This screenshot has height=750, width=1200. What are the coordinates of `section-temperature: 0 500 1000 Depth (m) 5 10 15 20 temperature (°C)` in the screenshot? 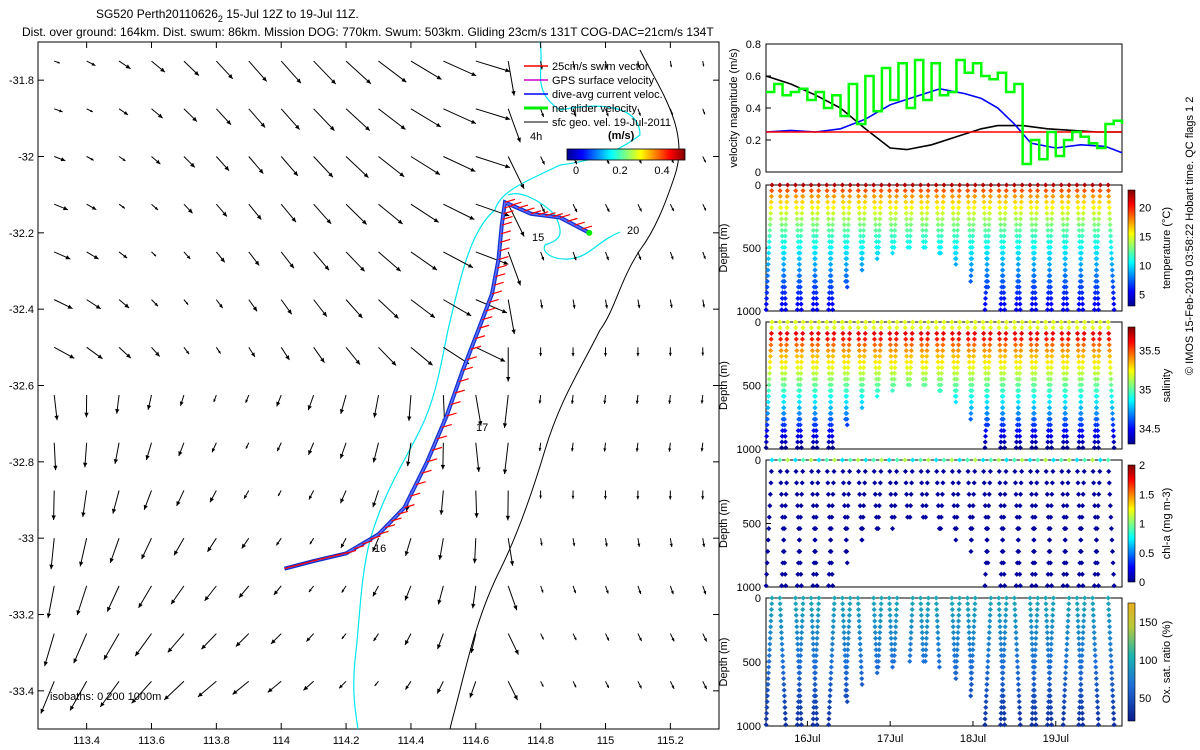 It's located at (945, 249).